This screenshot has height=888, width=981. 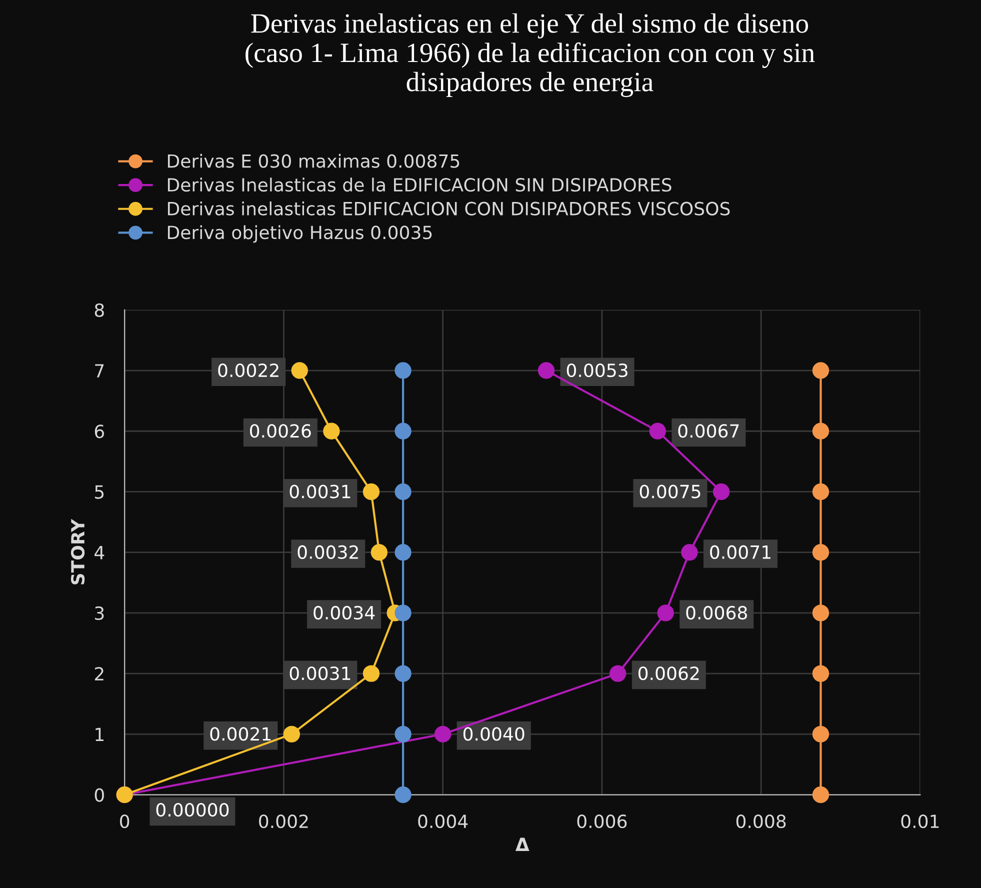 I want to click on x-tick-label: 0.01, so click(x=920, y=821).